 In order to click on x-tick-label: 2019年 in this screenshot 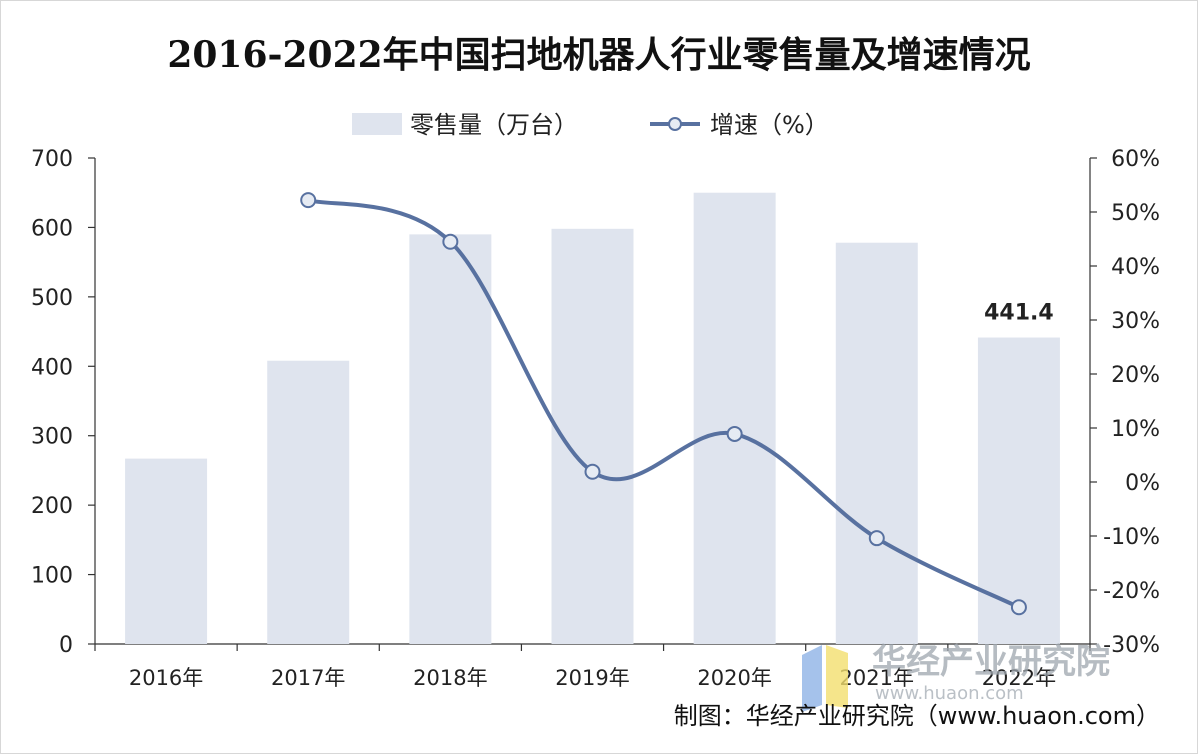, I will do `click(592, 678)`.